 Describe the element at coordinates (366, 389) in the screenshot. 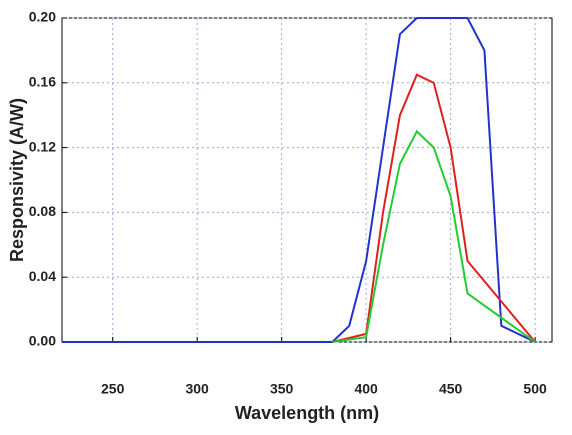

I see `x-tick-label: 400` at that location.